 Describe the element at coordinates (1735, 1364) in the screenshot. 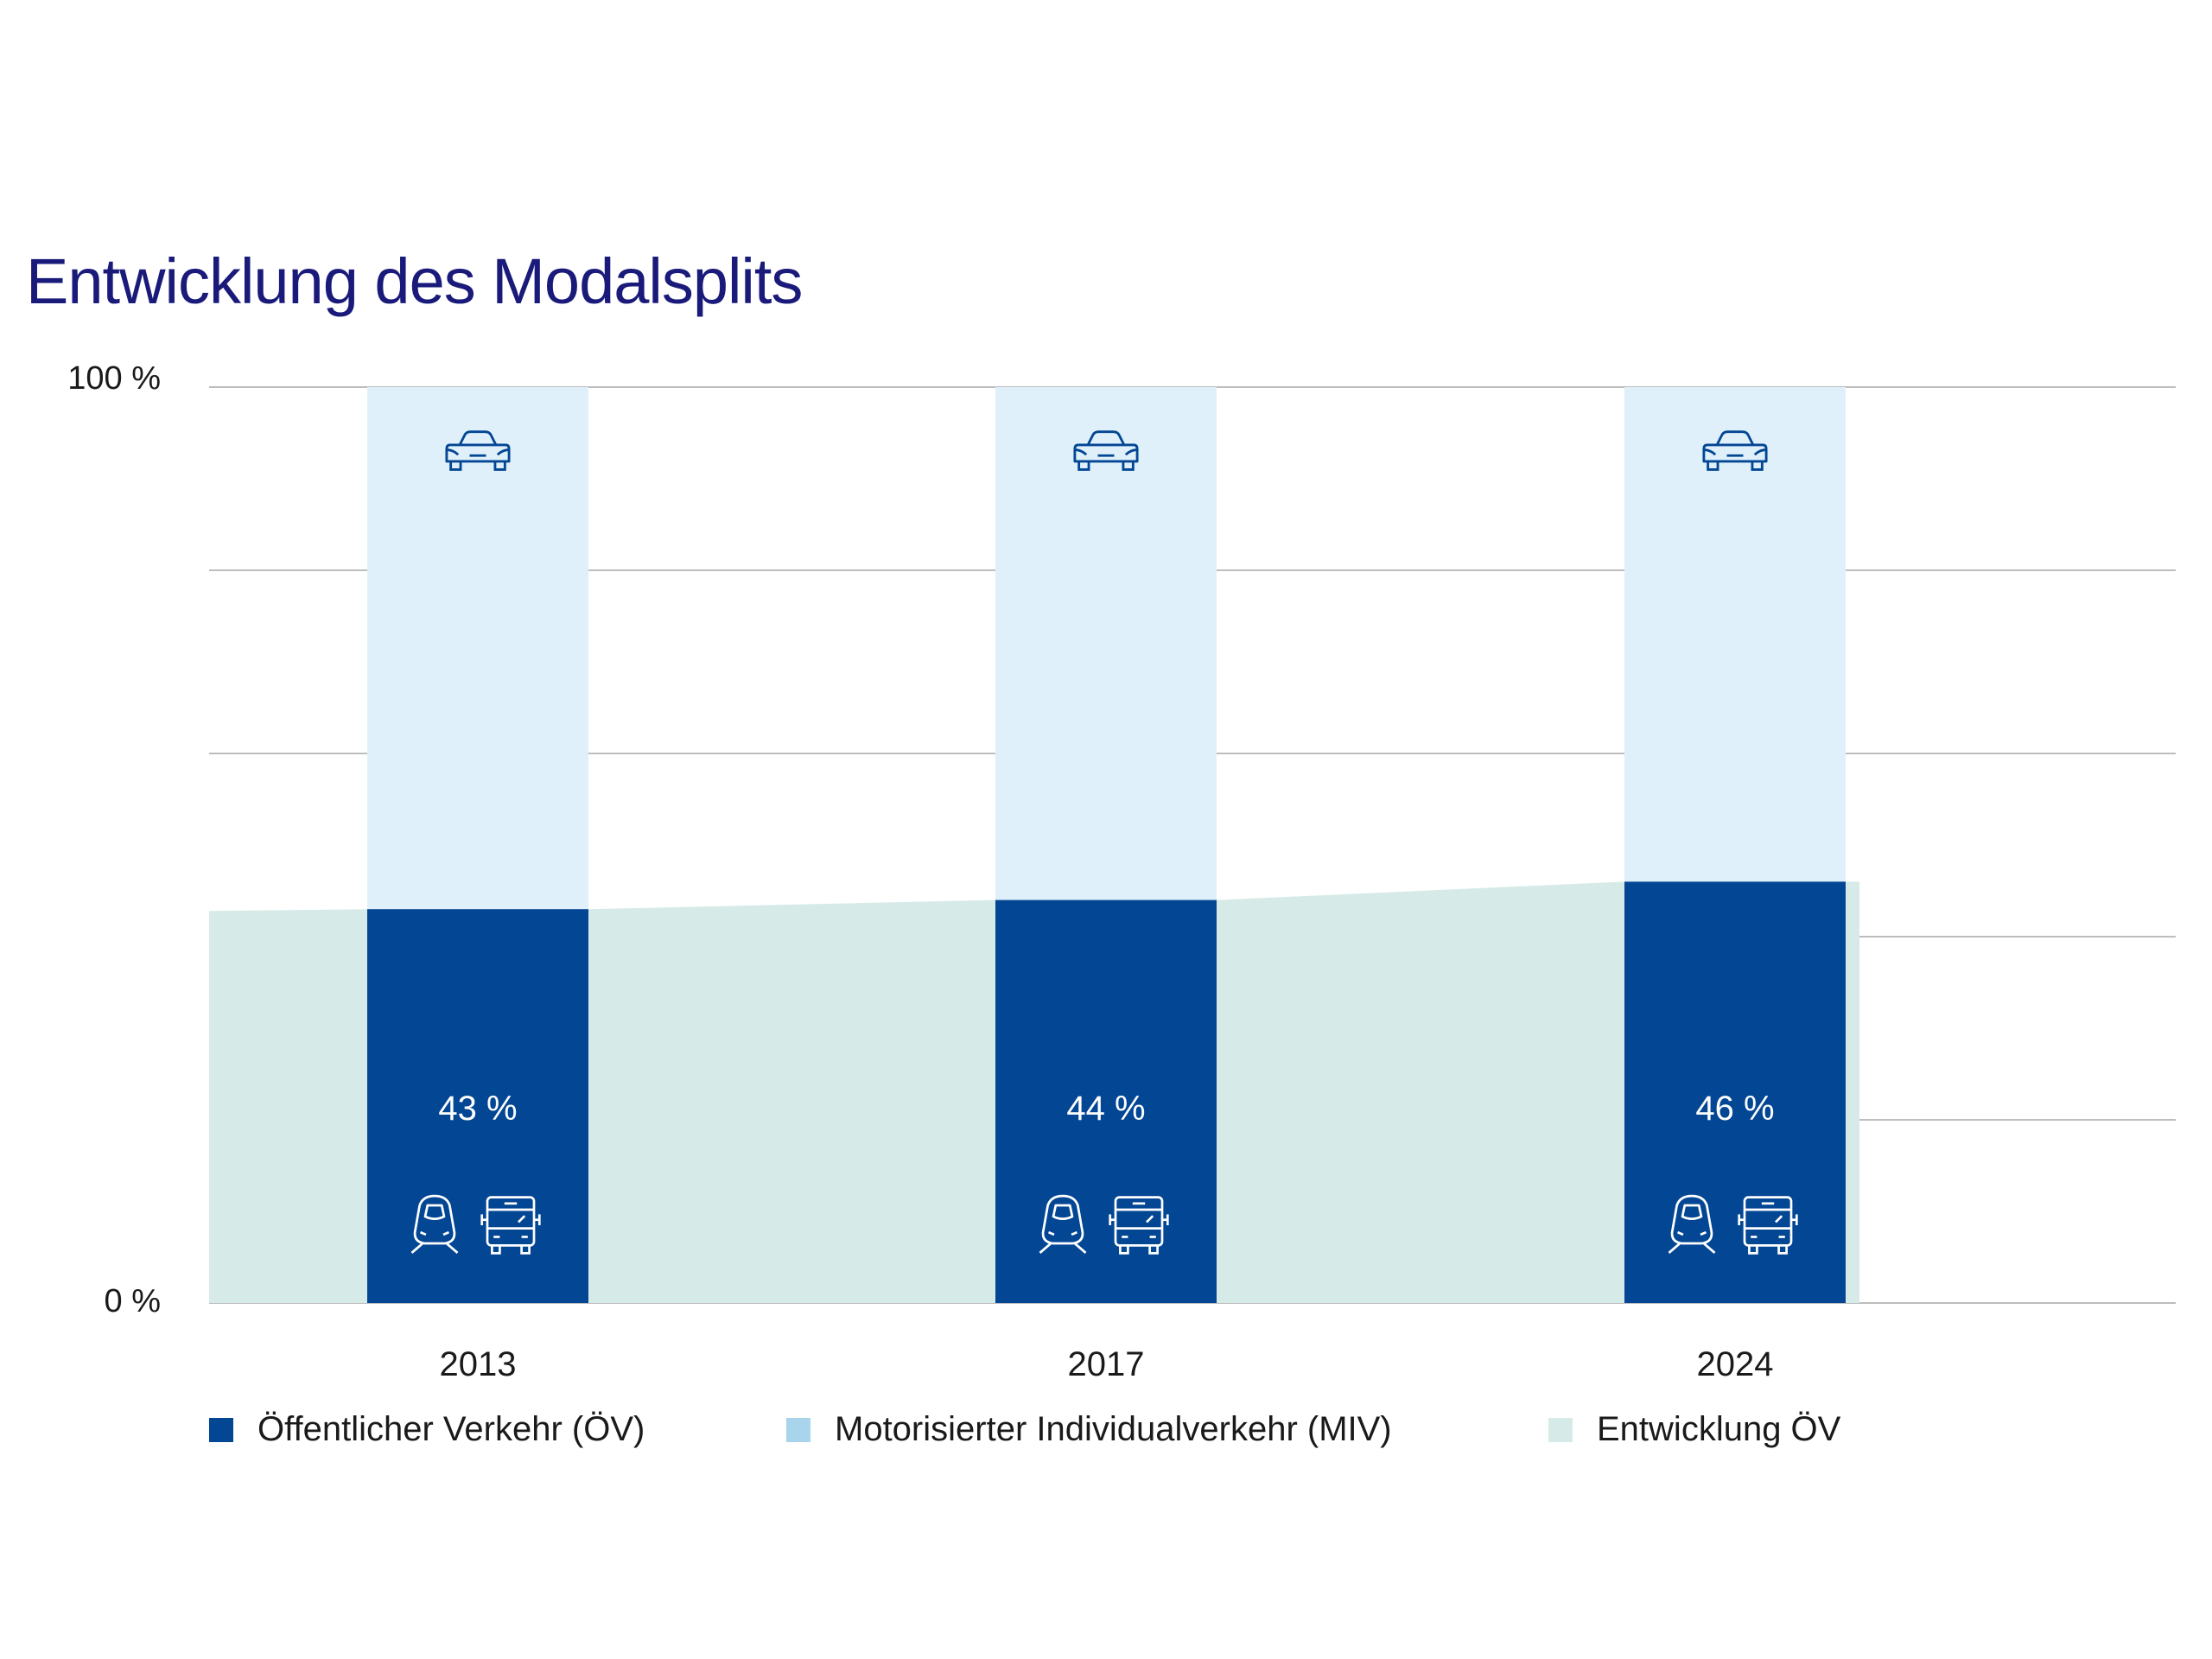

I see `category-label: 2024` at that location.